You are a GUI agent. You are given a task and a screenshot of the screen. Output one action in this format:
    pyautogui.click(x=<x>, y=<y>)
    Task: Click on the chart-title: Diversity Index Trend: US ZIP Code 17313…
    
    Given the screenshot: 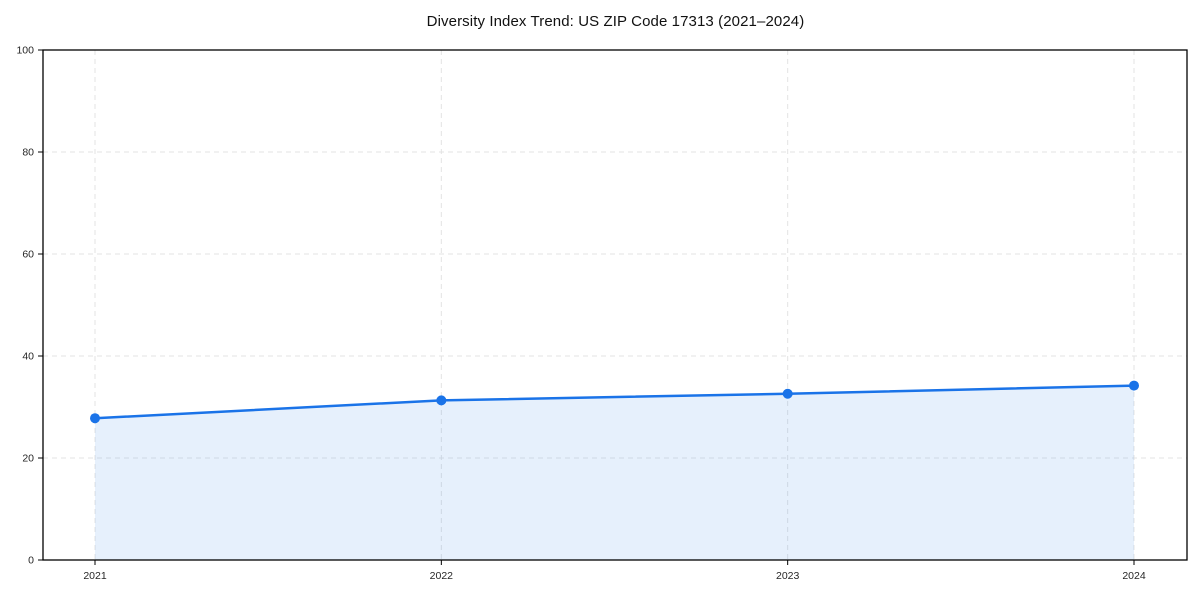 What is the action you would take?
    pyautogui.click(x=615, y=21)
    